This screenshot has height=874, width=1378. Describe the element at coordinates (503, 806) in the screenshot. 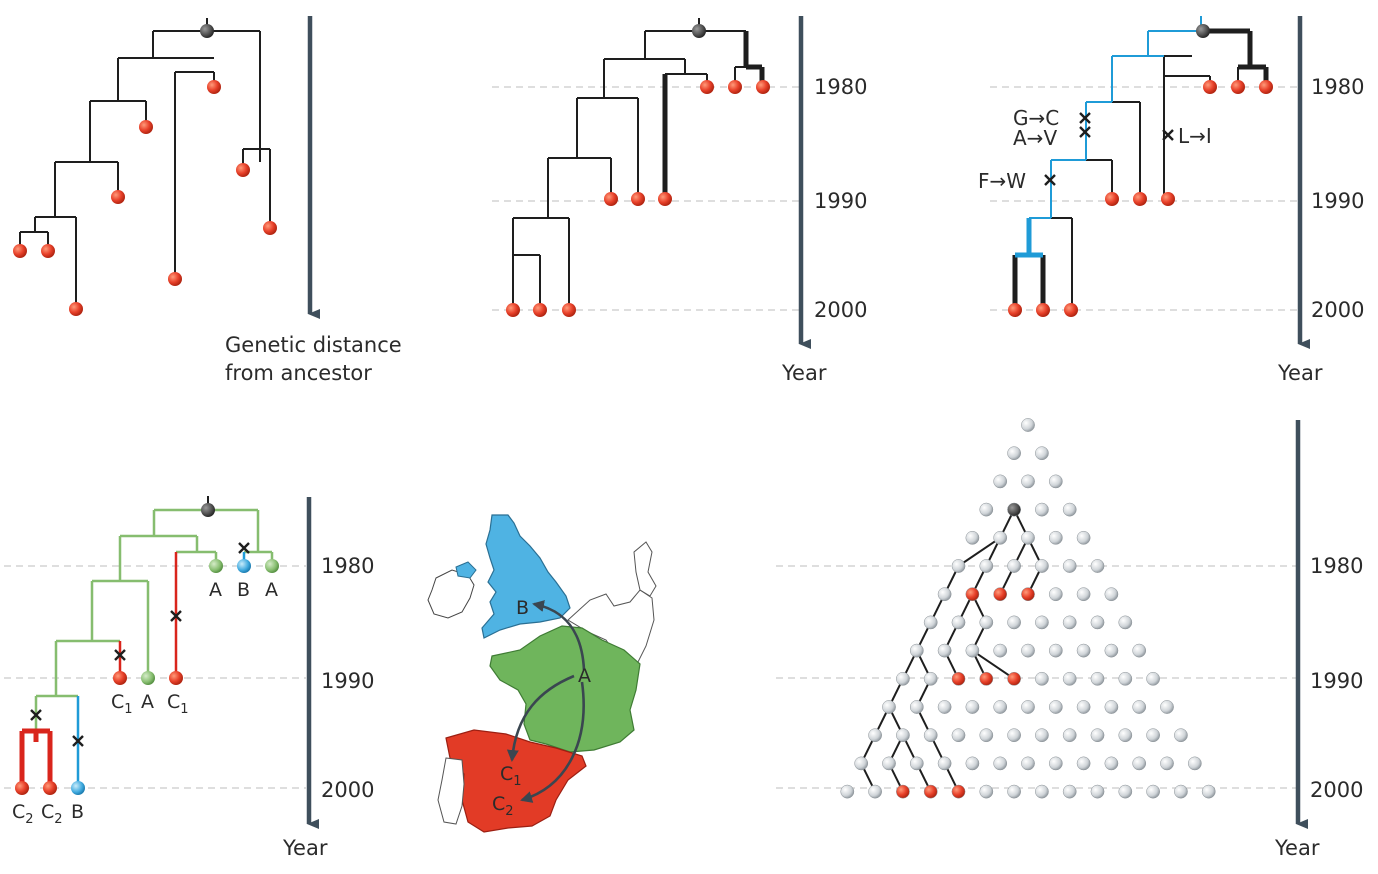

I see `map-label-c2: C2` at that location.